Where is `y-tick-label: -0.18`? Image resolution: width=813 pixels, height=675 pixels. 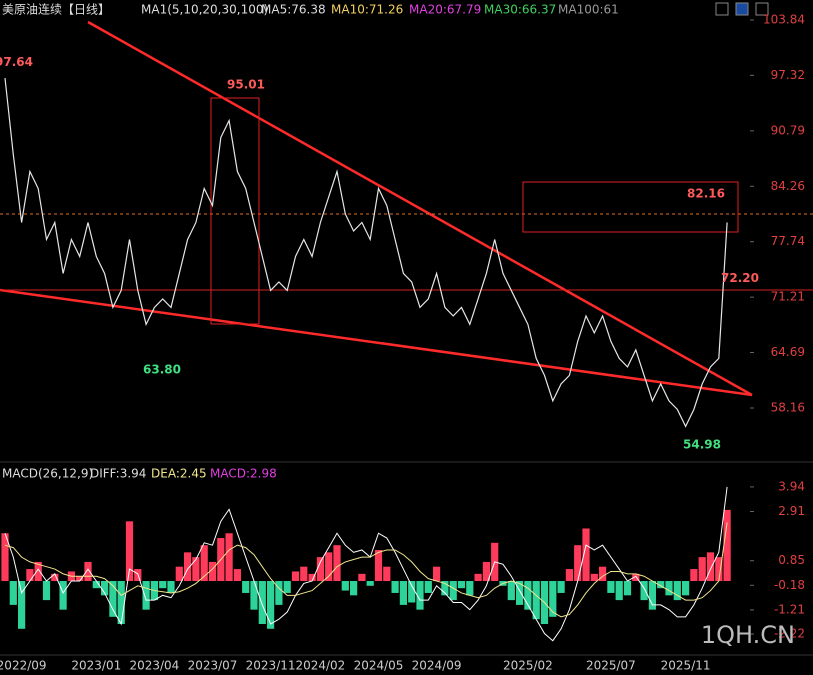 y-tick-label: -0.18 is located at coordinates (789, 585).